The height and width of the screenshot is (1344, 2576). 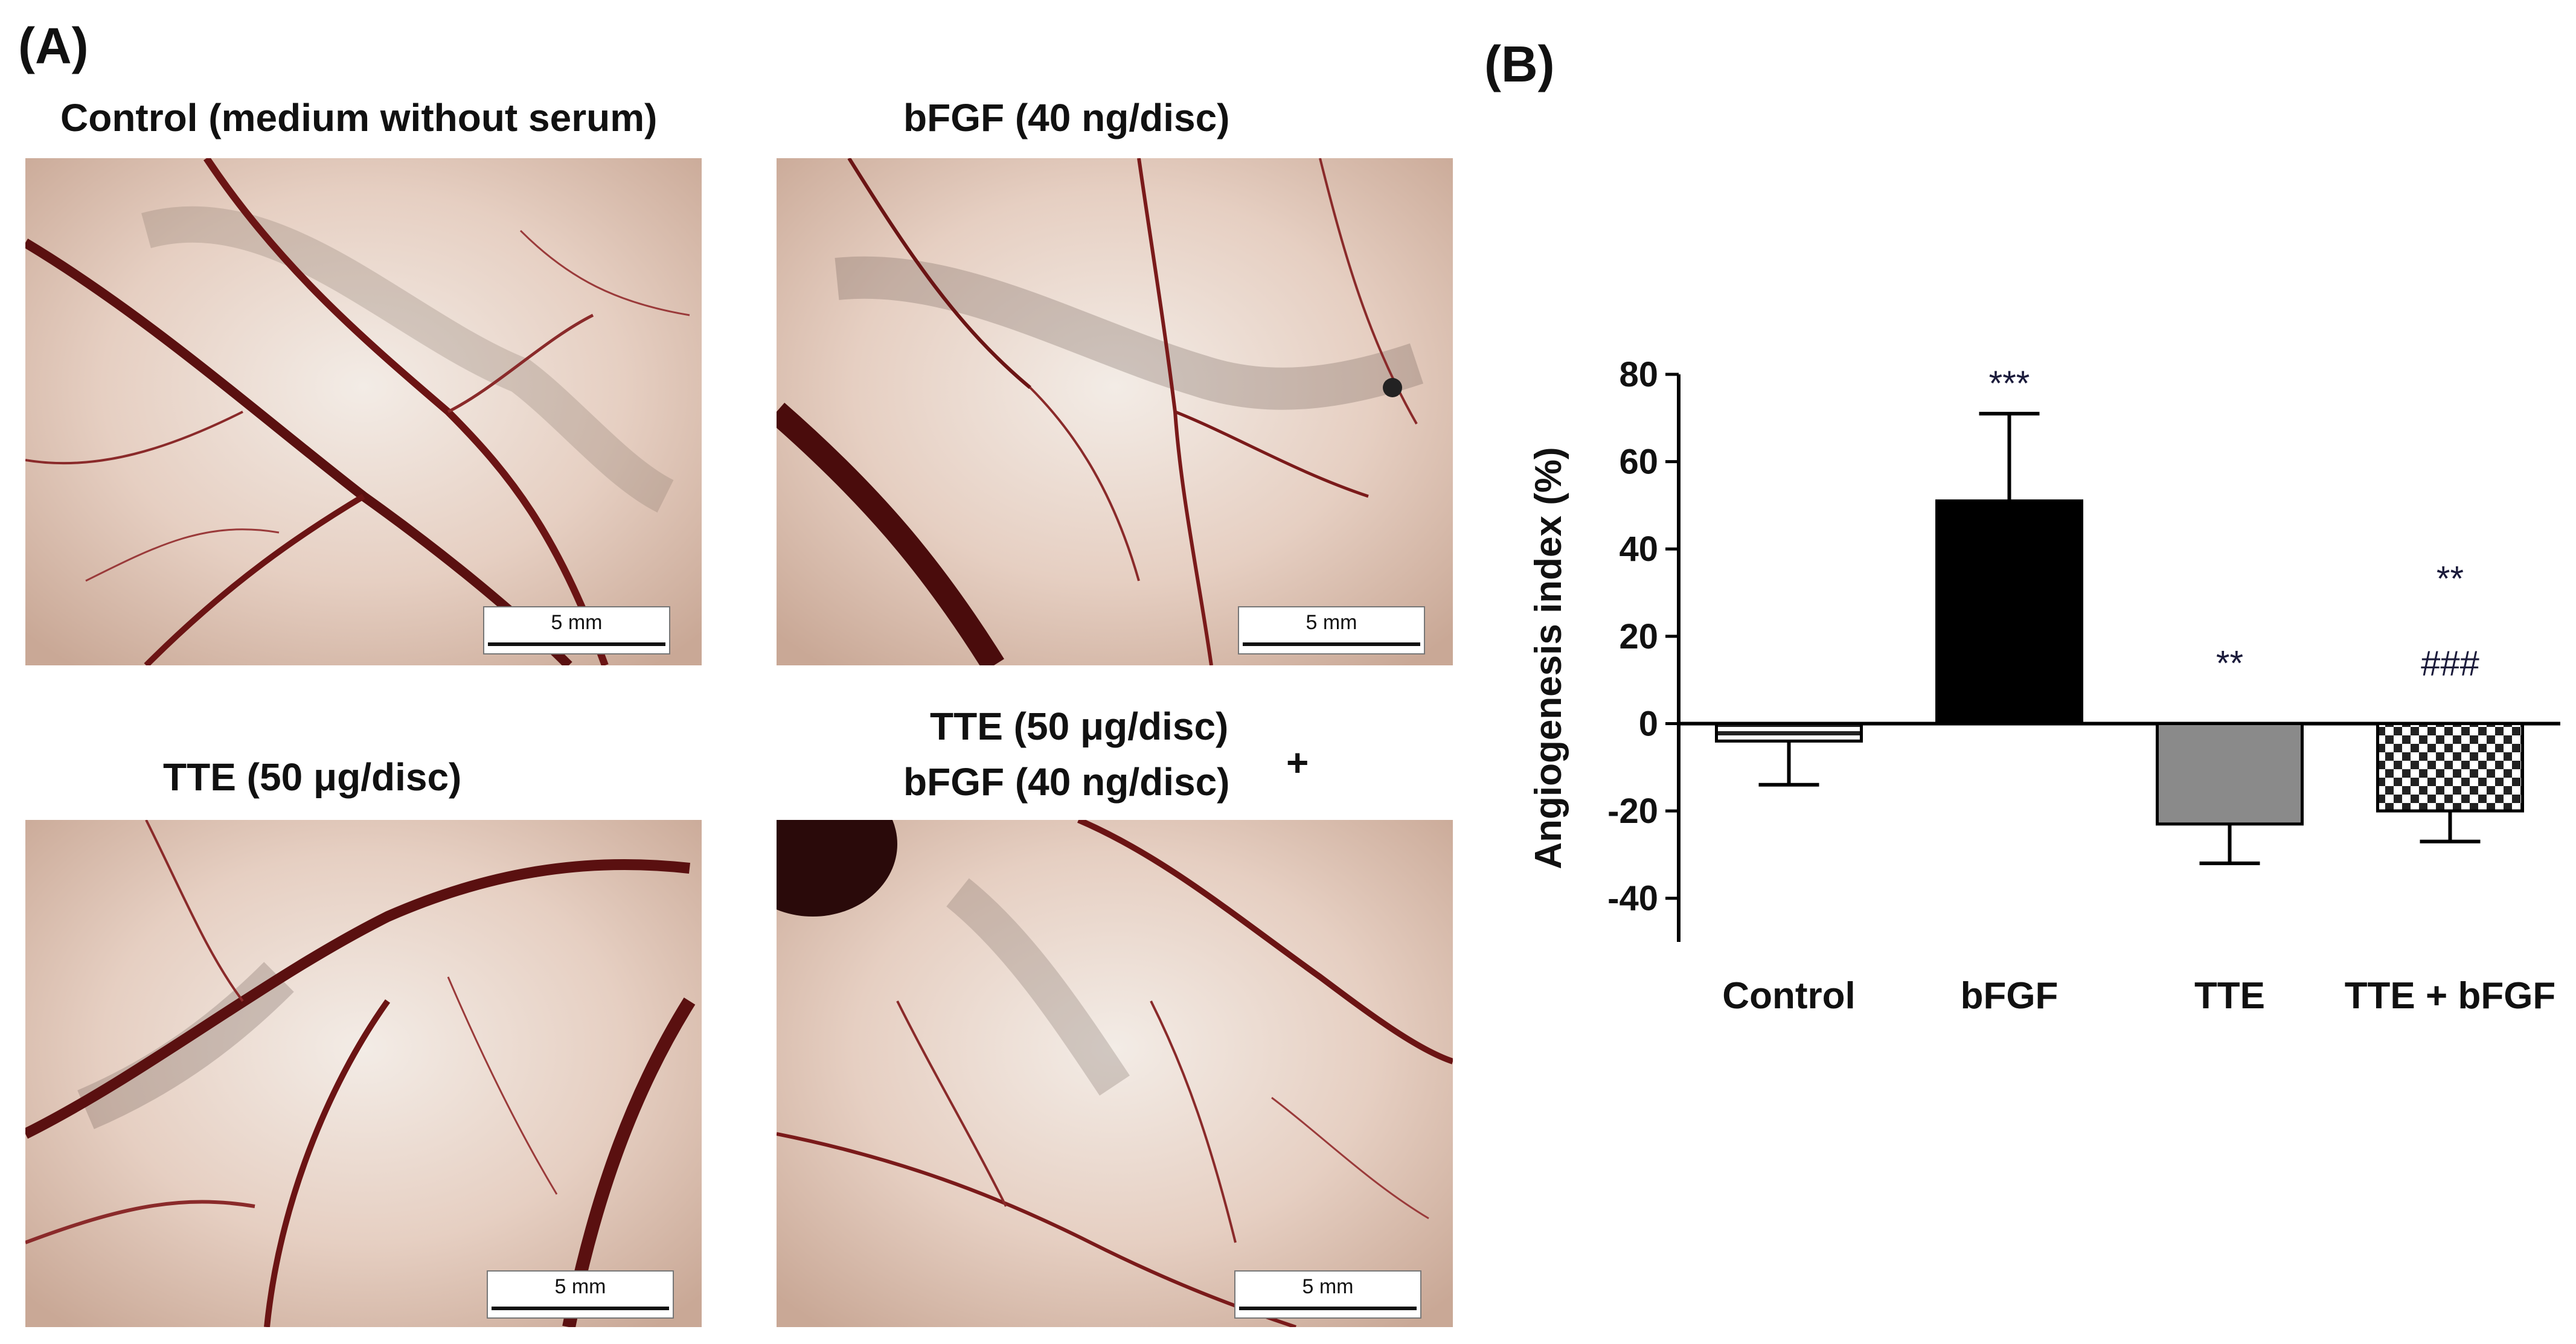 I want to click on y-tick-label: 20, so click(x=1638, y=636).